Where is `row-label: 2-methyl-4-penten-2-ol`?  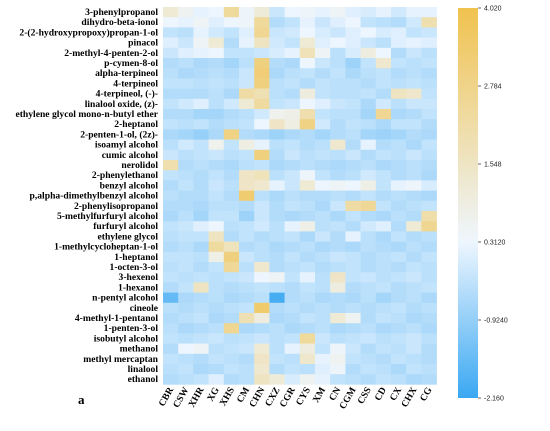
row-label: 2-methyl-4-penten-2-ol is located at coordinates (111, 53).